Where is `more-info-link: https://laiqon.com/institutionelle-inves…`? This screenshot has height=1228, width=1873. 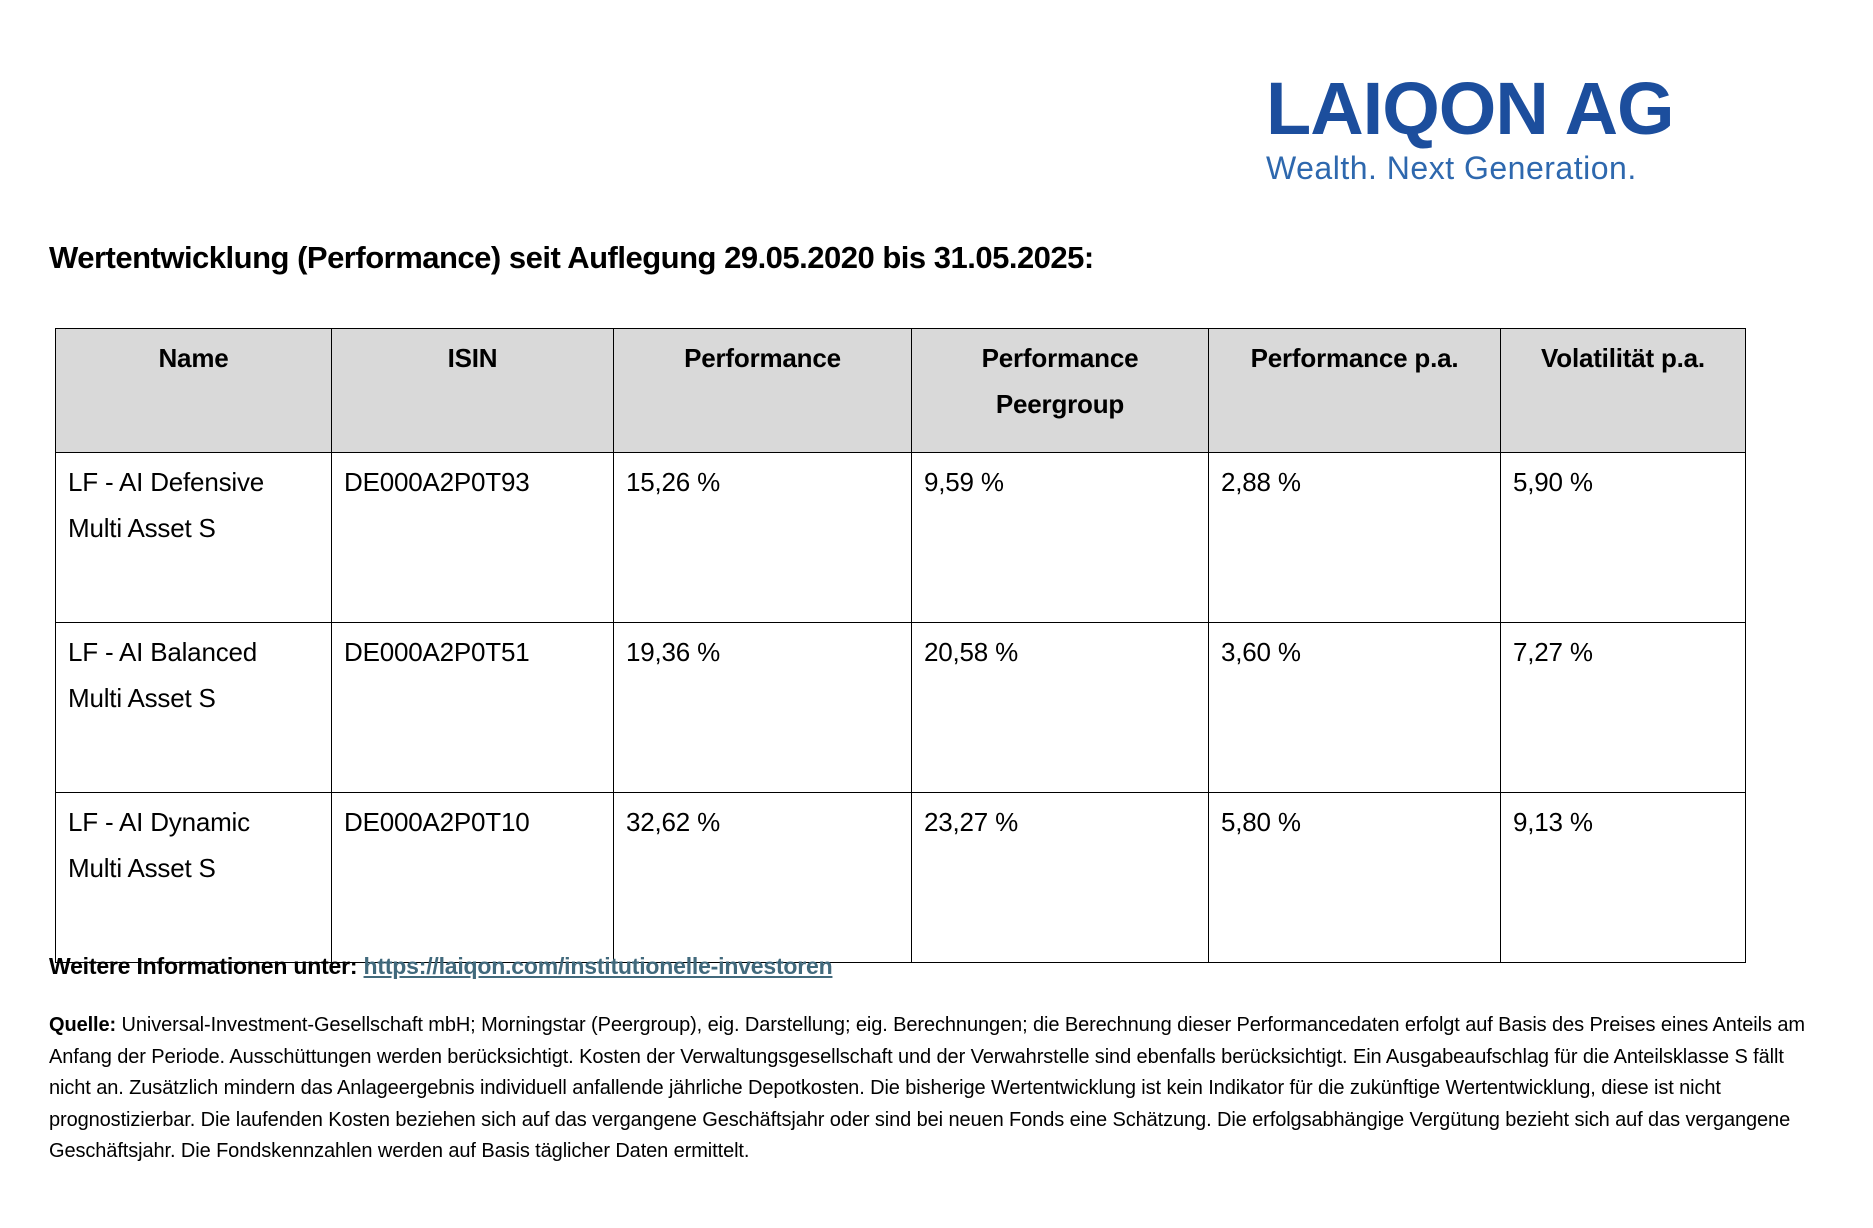
more-info-link: https://laiqon.com/institutionelle-inves… is located at coordinates (598, 966).